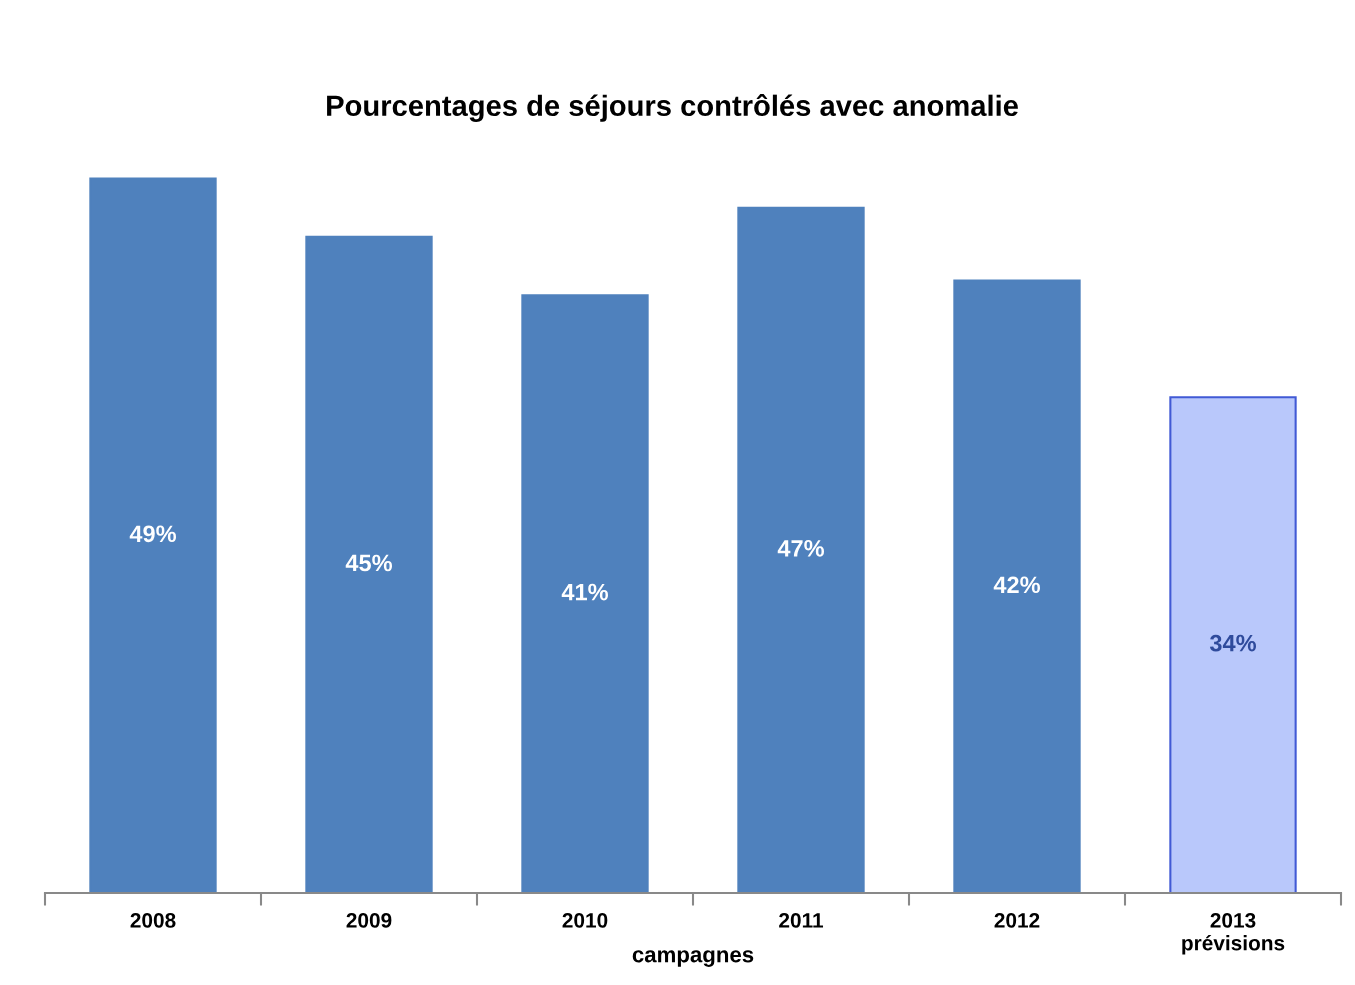  I want to click on x-tick-label: 2011, so click(801, 920).